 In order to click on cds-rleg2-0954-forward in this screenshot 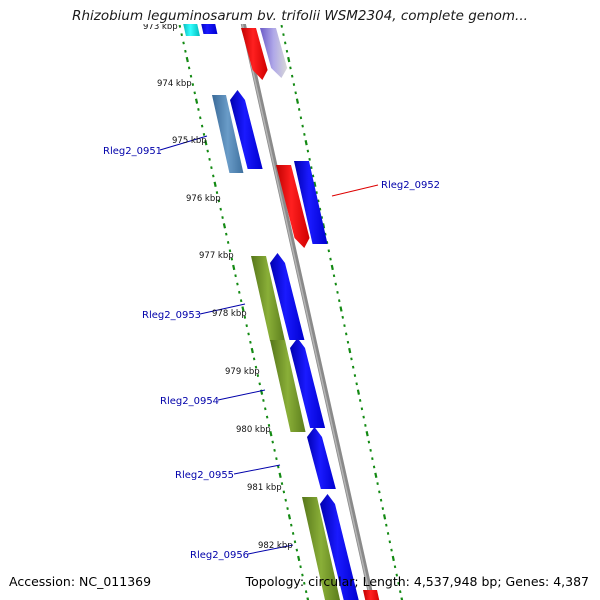, I will do `click(308, 383)`.